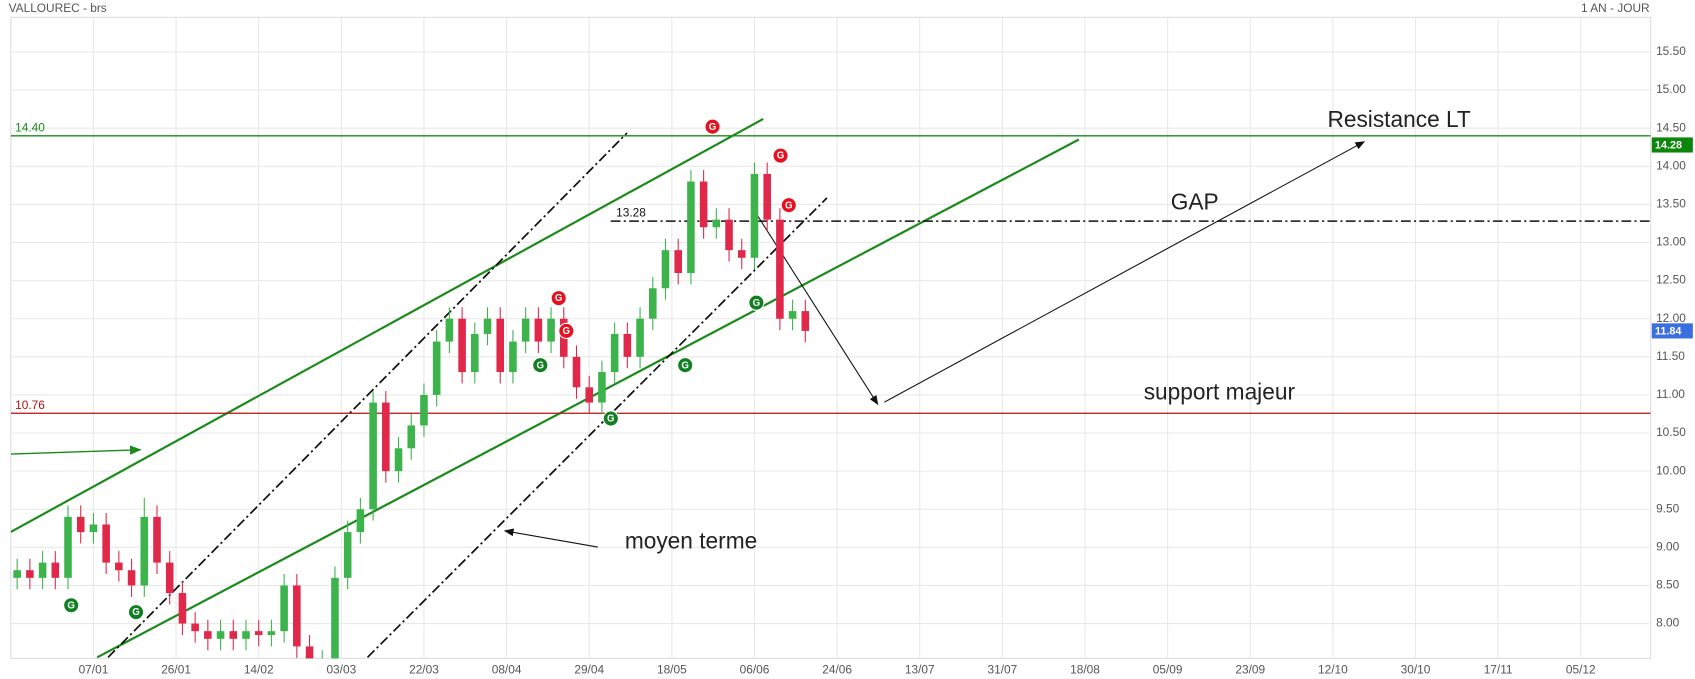  Describe the element at coordinates (691, 541) in the screenshot. I see `annotation: moyen terme` at that location.